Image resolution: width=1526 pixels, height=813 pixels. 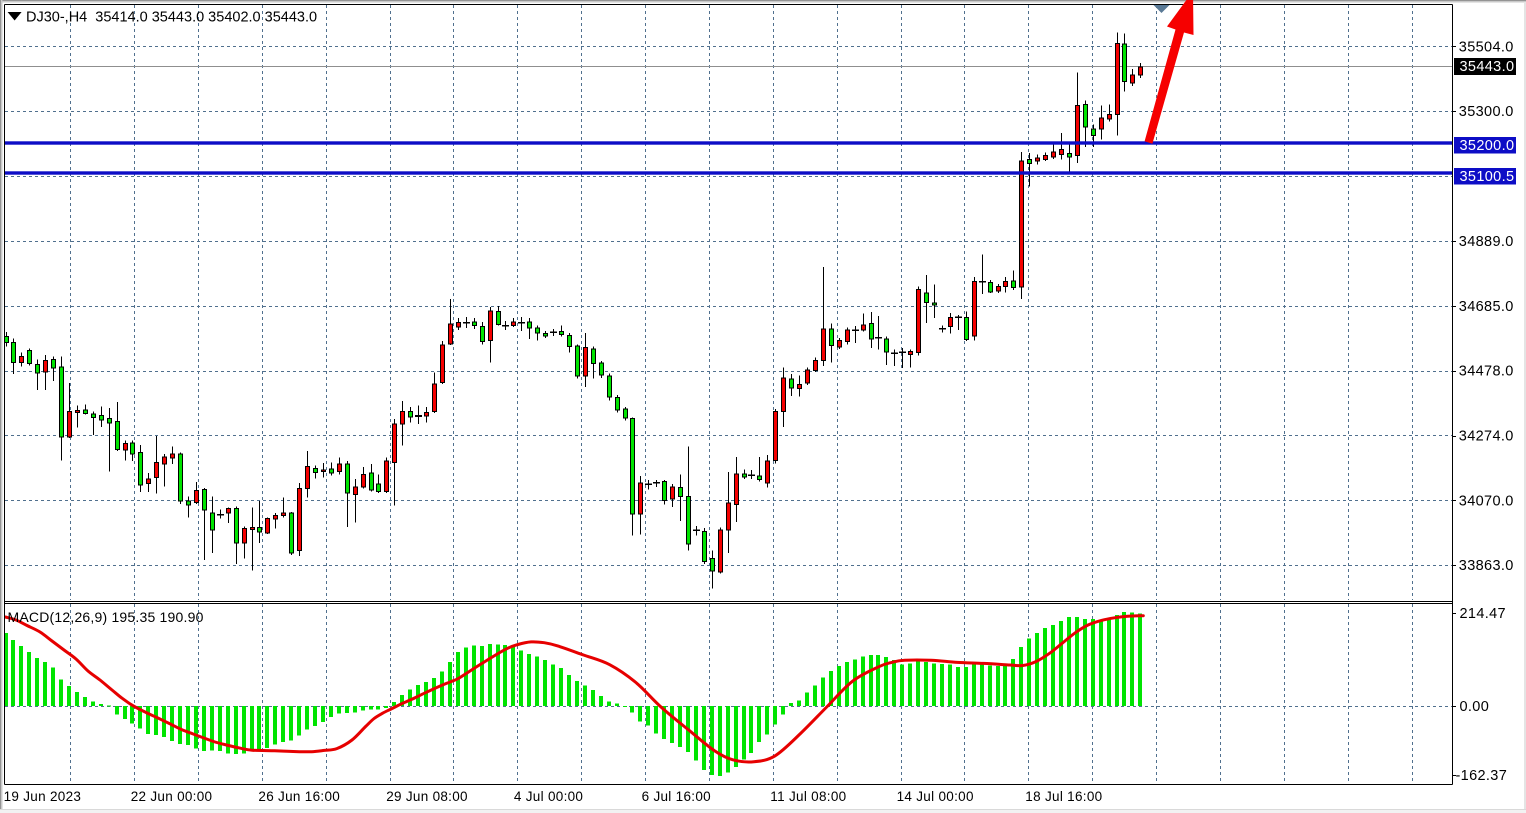 I want to click on svg-text: 19 Jun 2023, so click(x=43, y=796).